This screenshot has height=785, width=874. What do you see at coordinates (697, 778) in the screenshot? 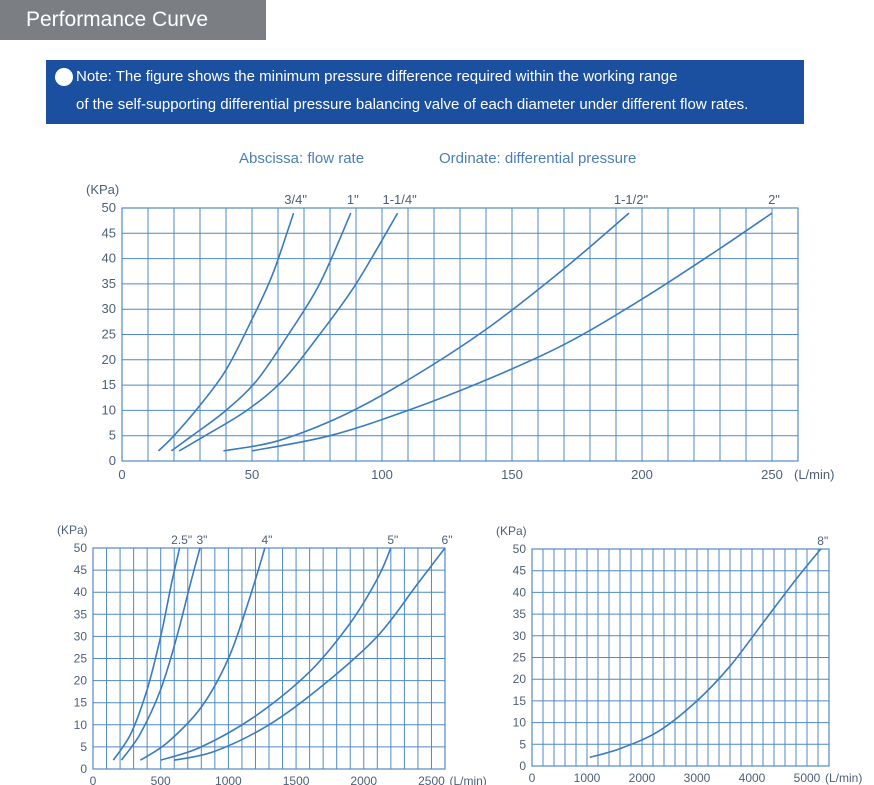
I see `x-tick-label: 3000` at bounding box center [697, 778].